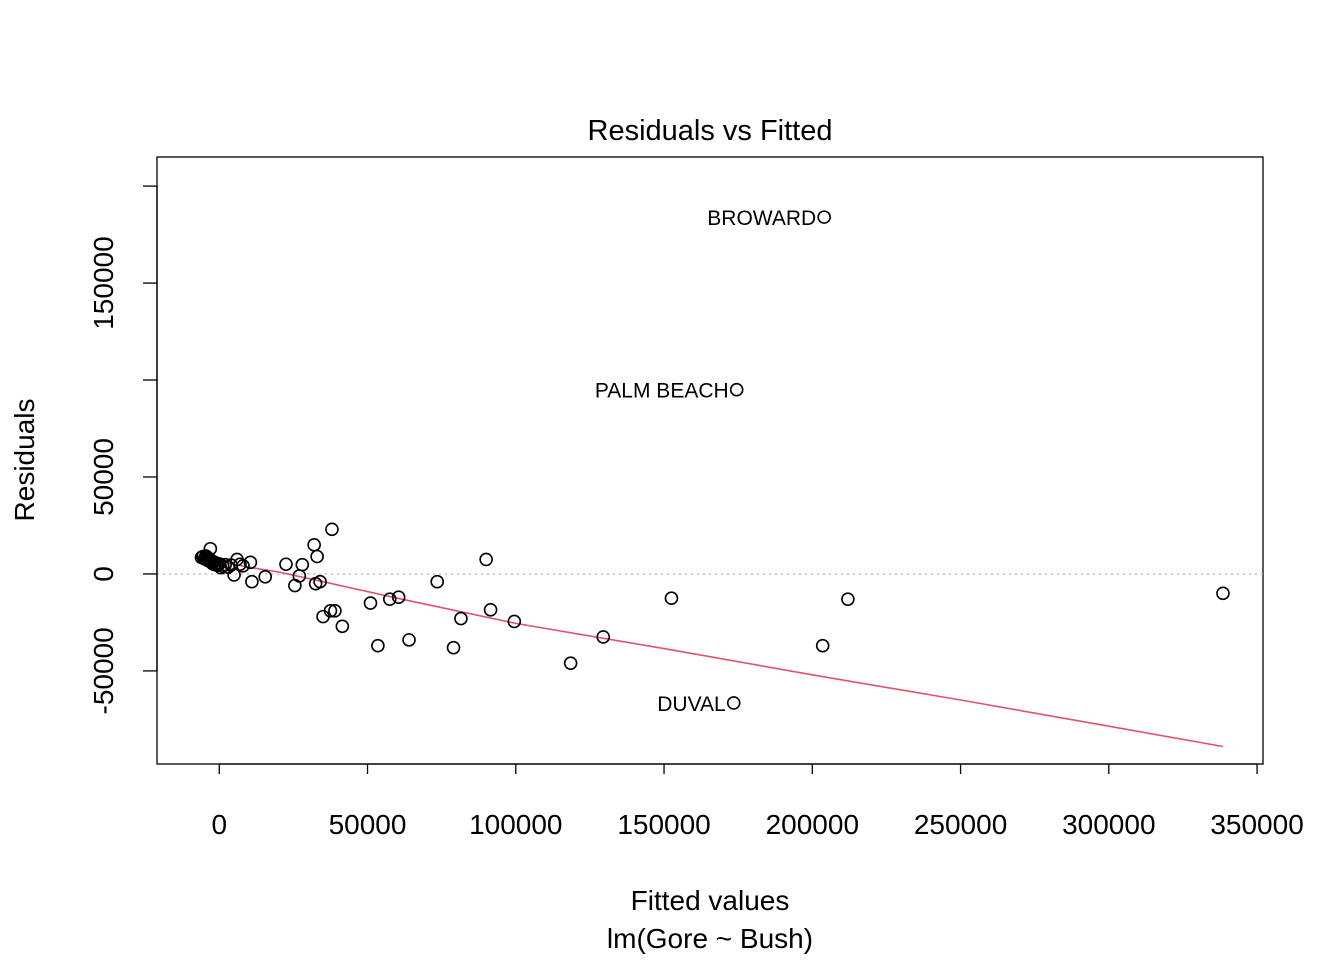  What do you see at coordinates (103, 574) in the screenshot?
I see `y-tick-label: 0` at bounding box center [103, 574].